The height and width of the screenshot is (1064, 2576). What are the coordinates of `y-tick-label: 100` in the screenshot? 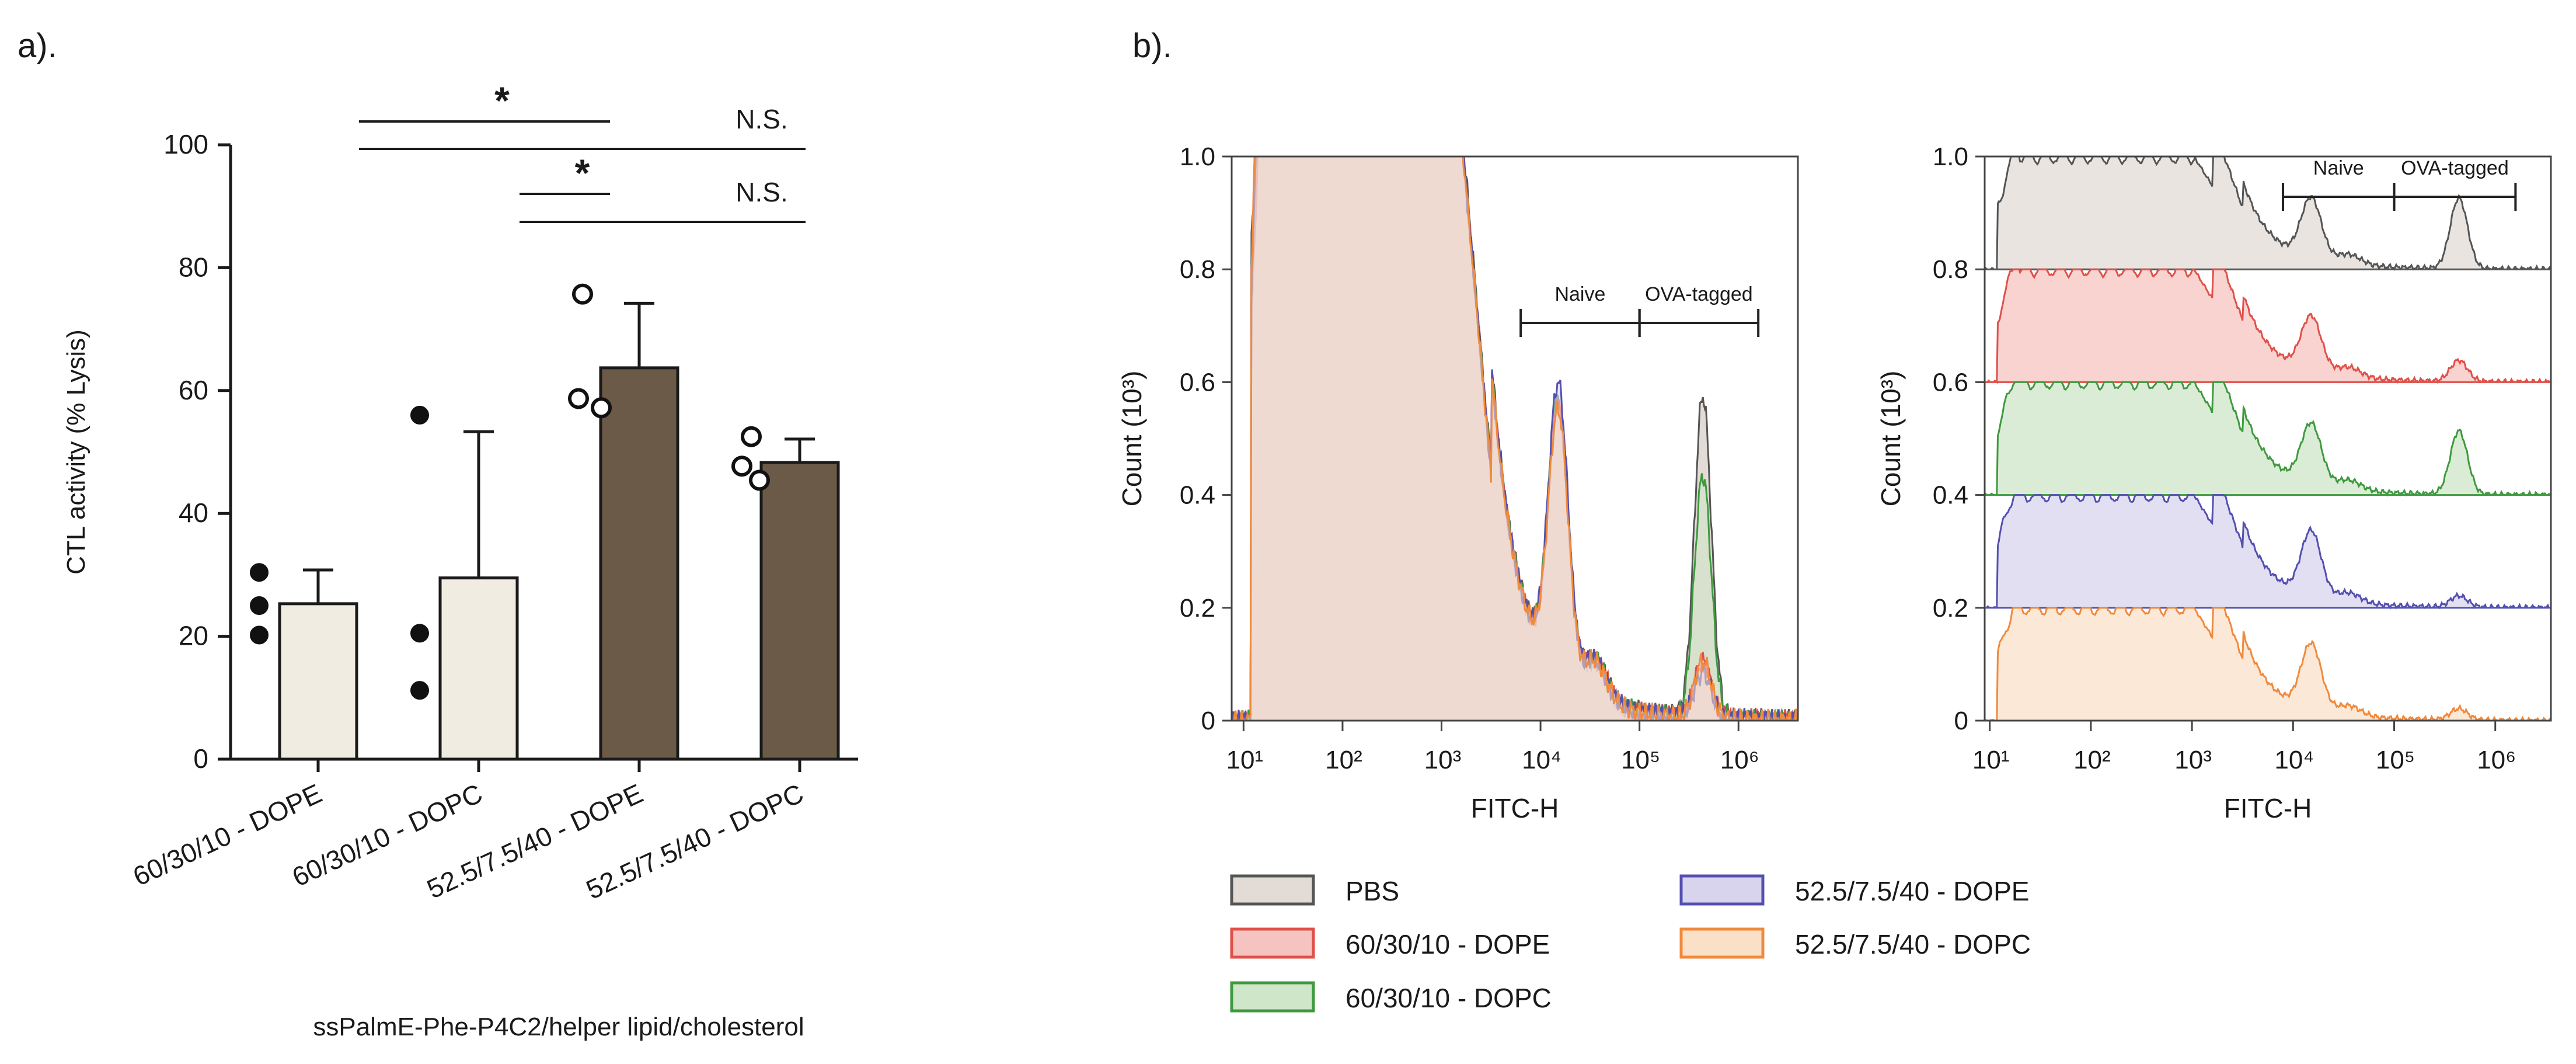 It's located at (186, 144).